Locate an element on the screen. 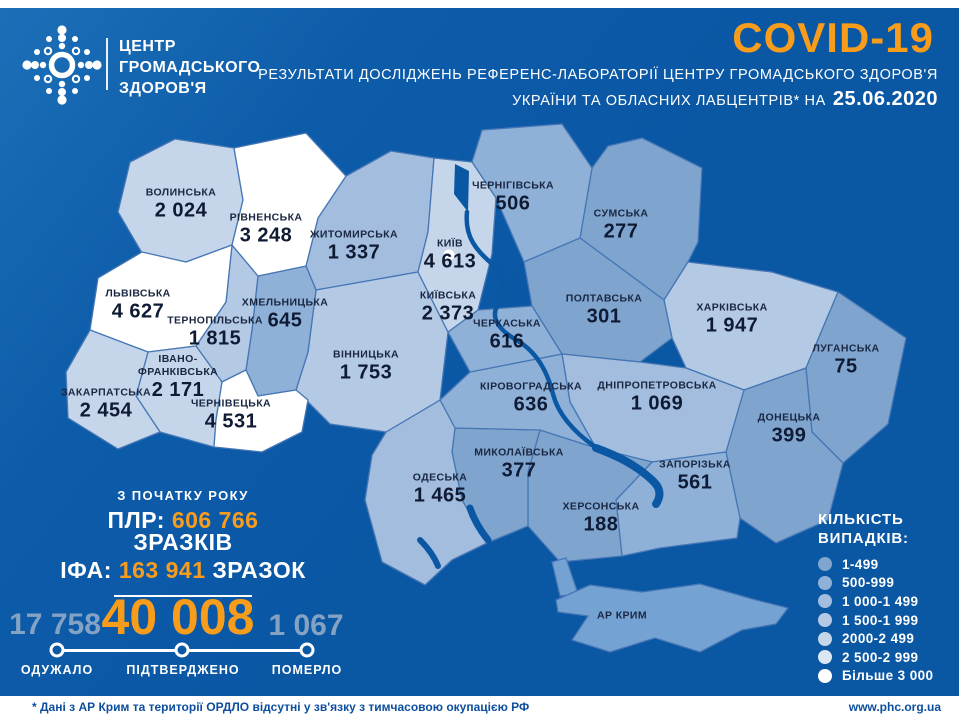  phc-logo-icon is located at coordinates (62, 65).